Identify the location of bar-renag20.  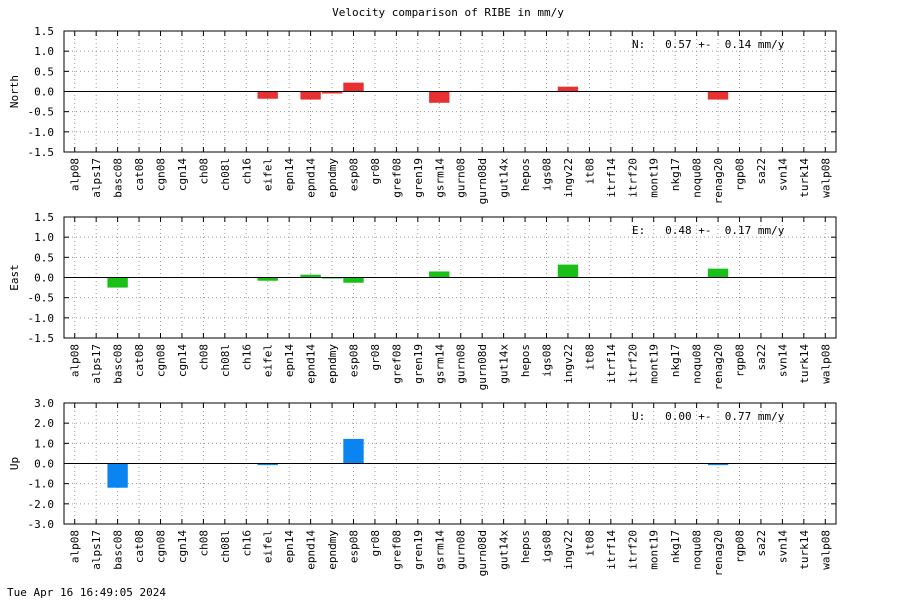
(718, 273).